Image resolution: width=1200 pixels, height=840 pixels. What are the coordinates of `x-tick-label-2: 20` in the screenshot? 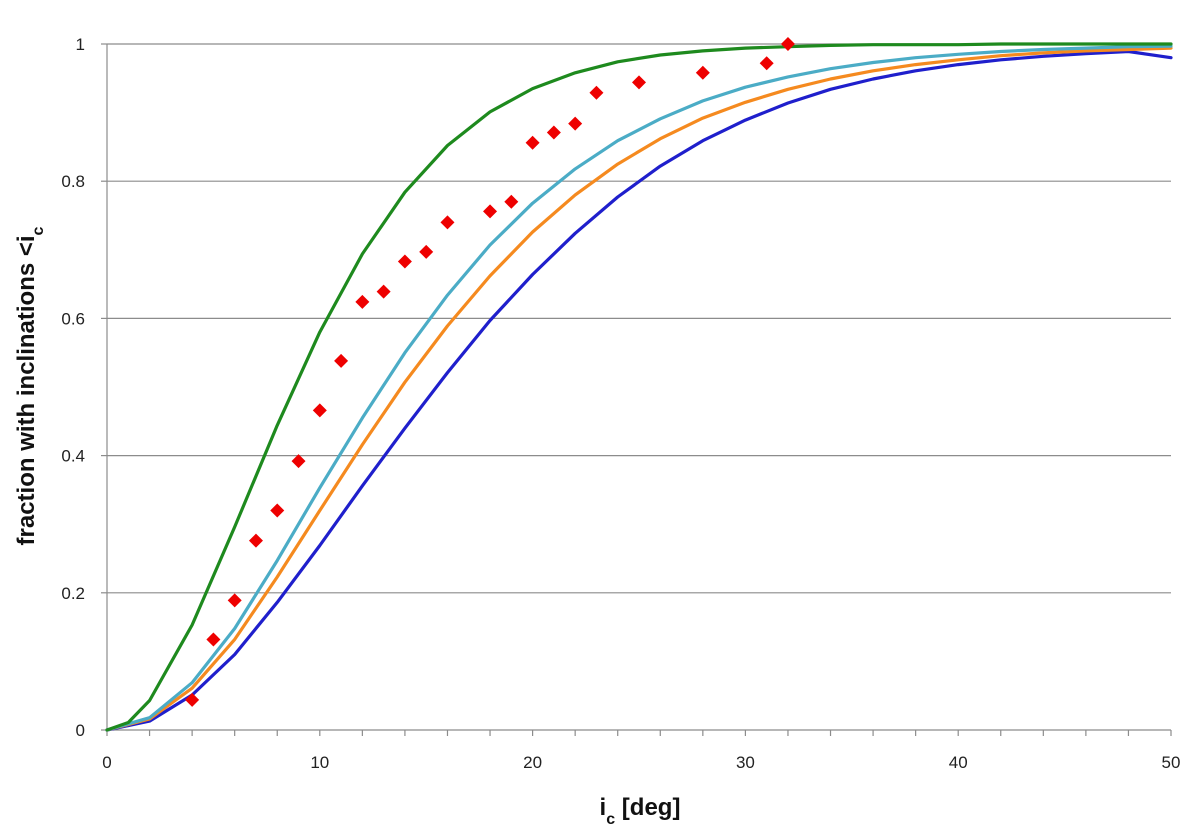 It's located at (532, 762).